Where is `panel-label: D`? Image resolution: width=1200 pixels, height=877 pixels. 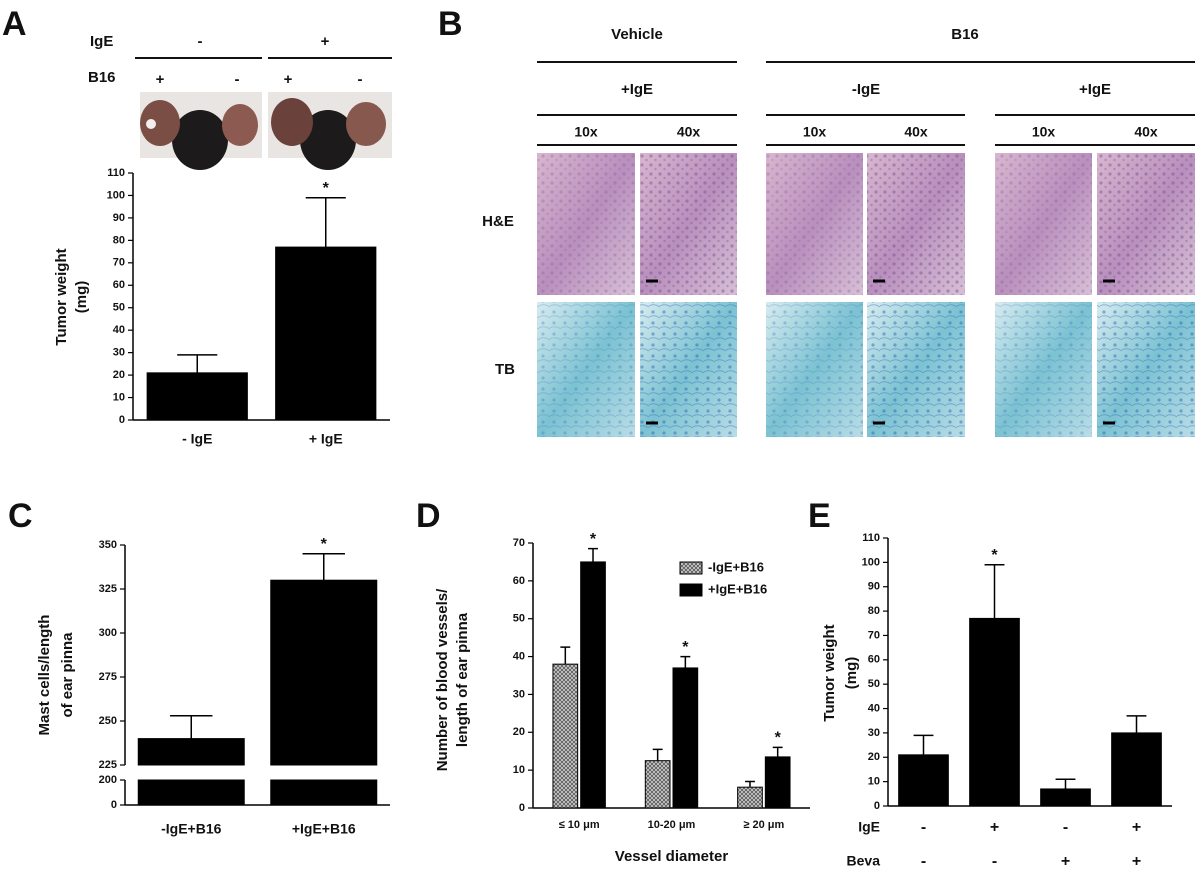 panel-label: D is located at coordinates (428, 516).